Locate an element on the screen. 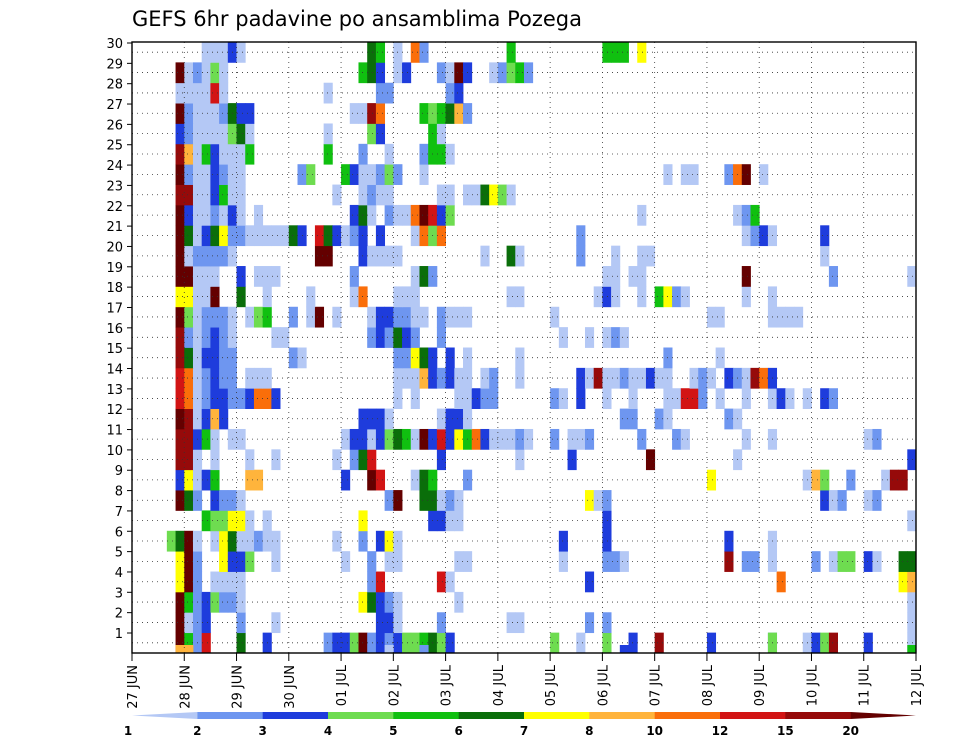 Image resolution: width=960 pixels, height=742 pixels. legend-swatch is located at coordinates (491, 715).